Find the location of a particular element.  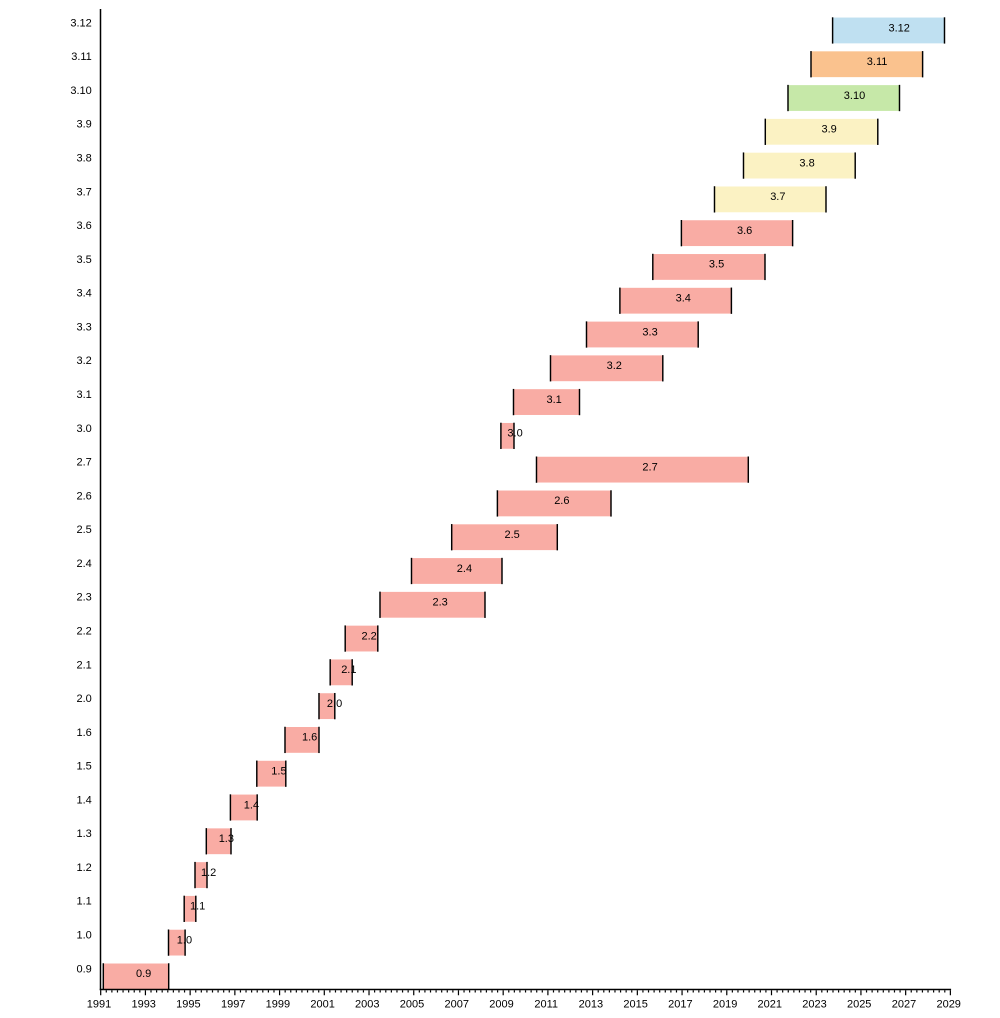

svg-text: 1999 is located at coordinates (278, 1004).